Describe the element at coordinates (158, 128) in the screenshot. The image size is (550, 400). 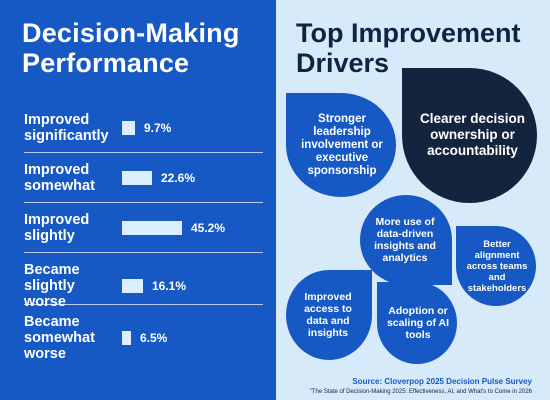
I see `value-label: 9.7%` at that location.